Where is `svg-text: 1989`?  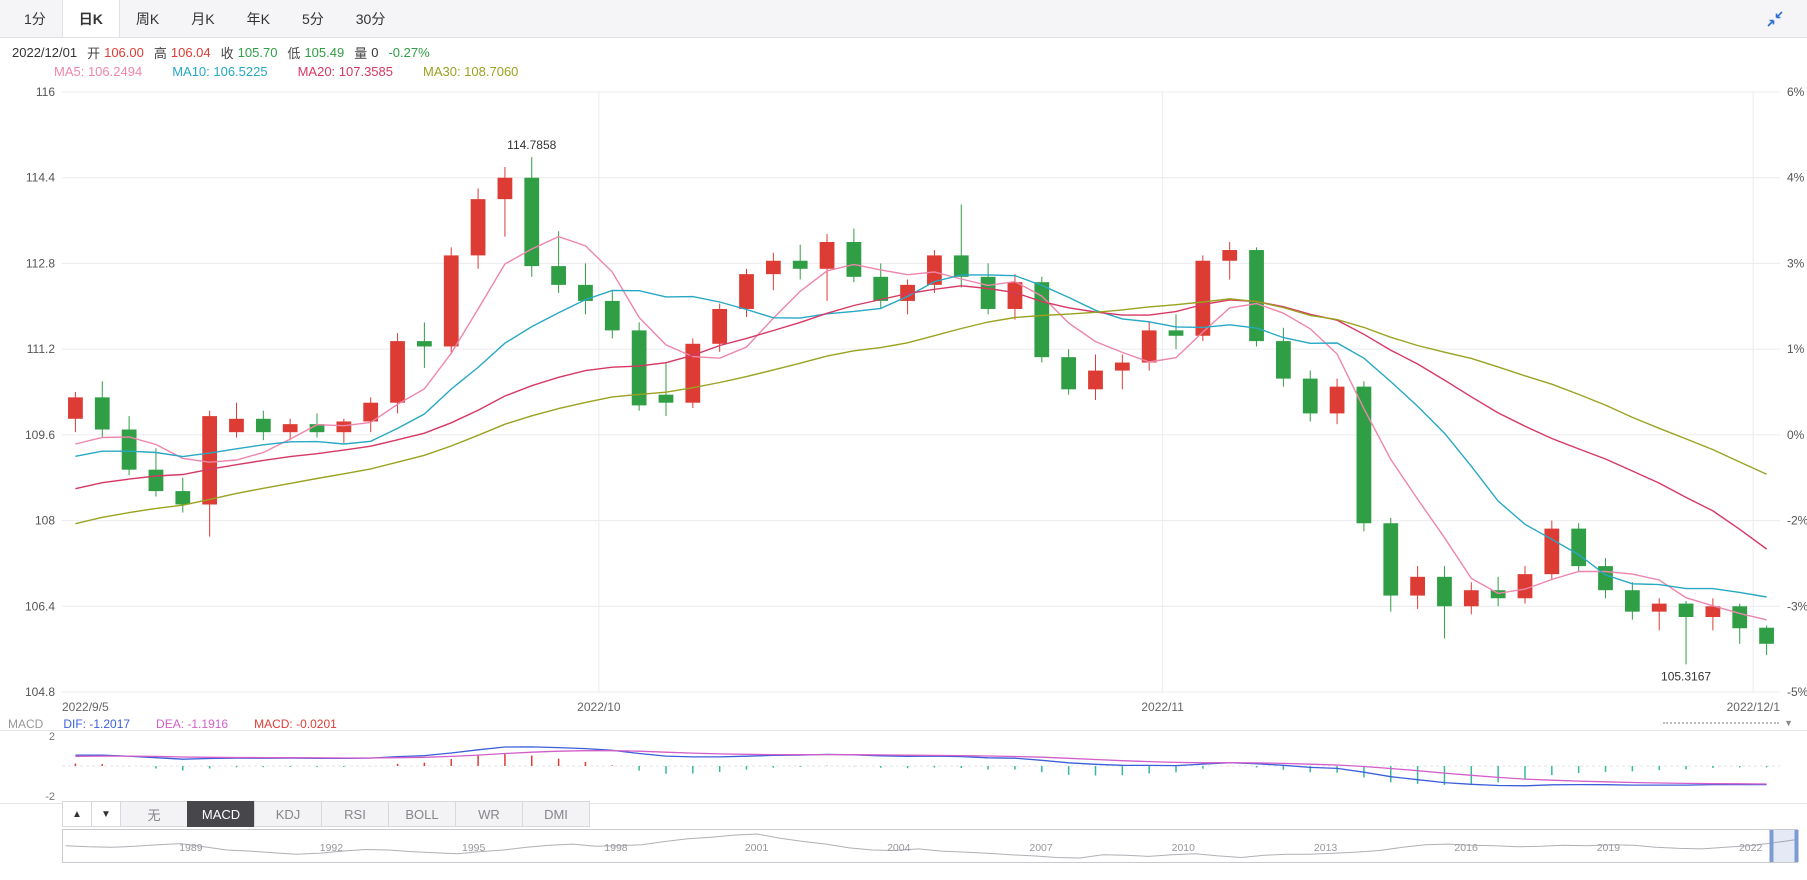
svg-text: 1989 is located at coordinates (191, 848).